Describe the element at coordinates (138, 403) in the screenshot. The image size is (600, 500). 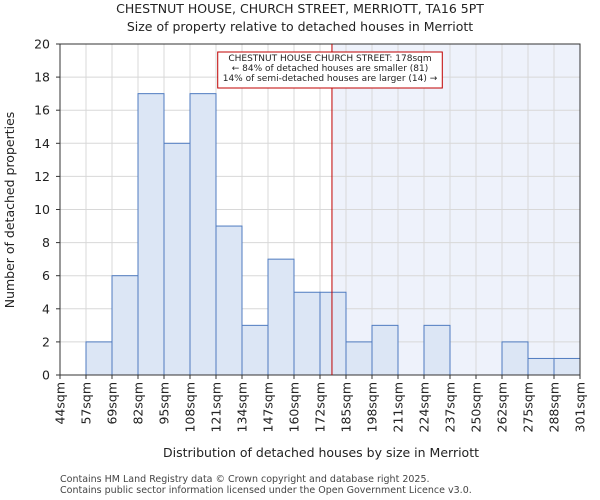
I see `x-tick-label: 82sqm` at that location.